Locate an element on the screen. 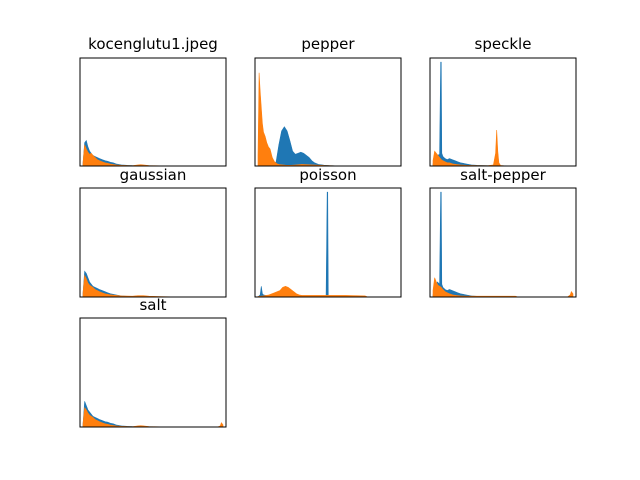  panel-5: poisson is located at coordinates (328, 232).